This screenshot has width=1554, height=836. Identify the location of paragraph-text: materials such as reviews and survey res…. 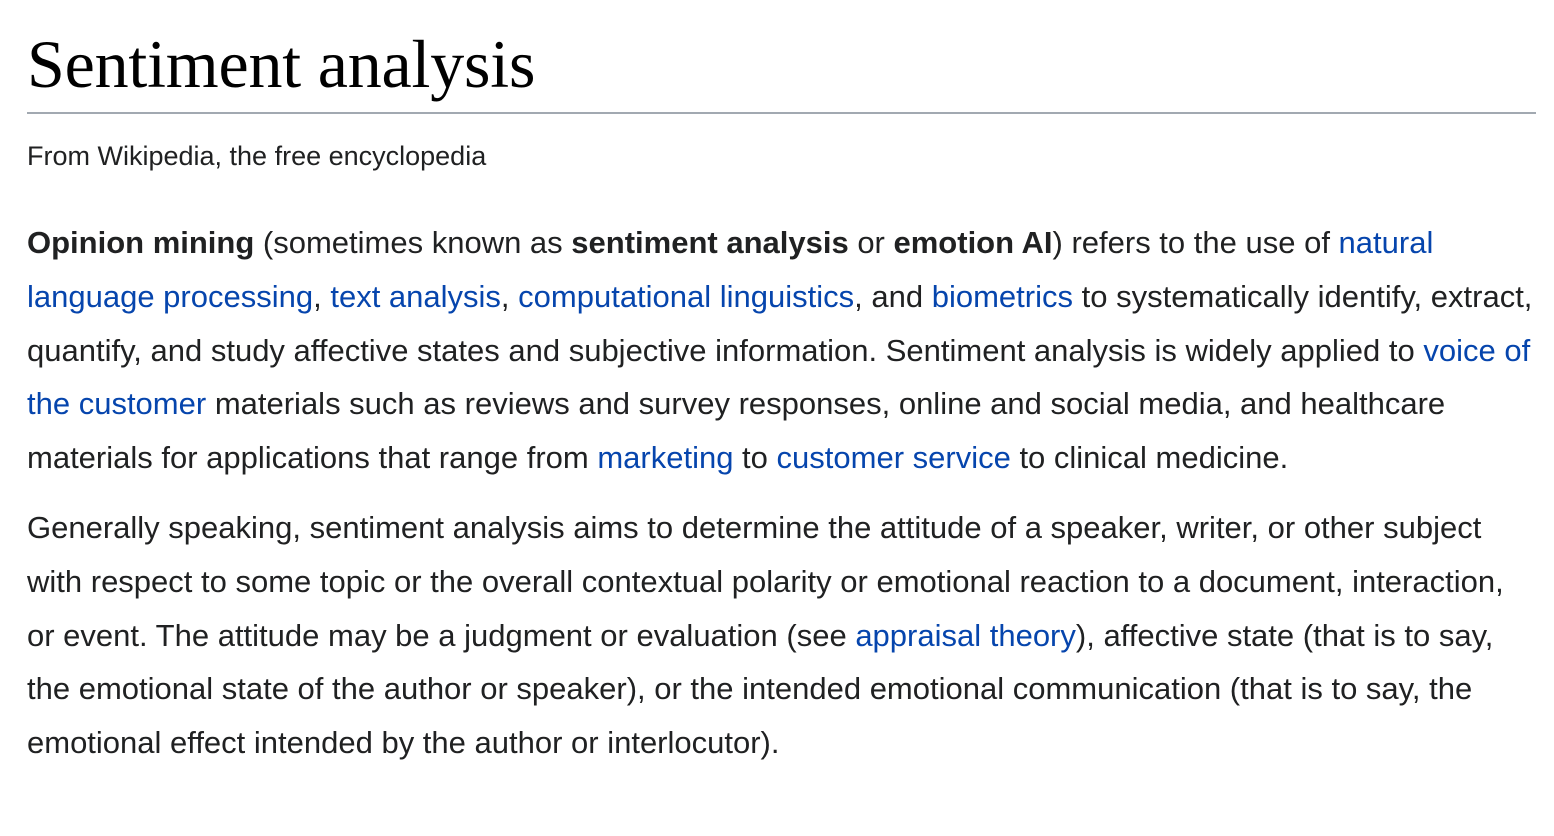
(736, 431).